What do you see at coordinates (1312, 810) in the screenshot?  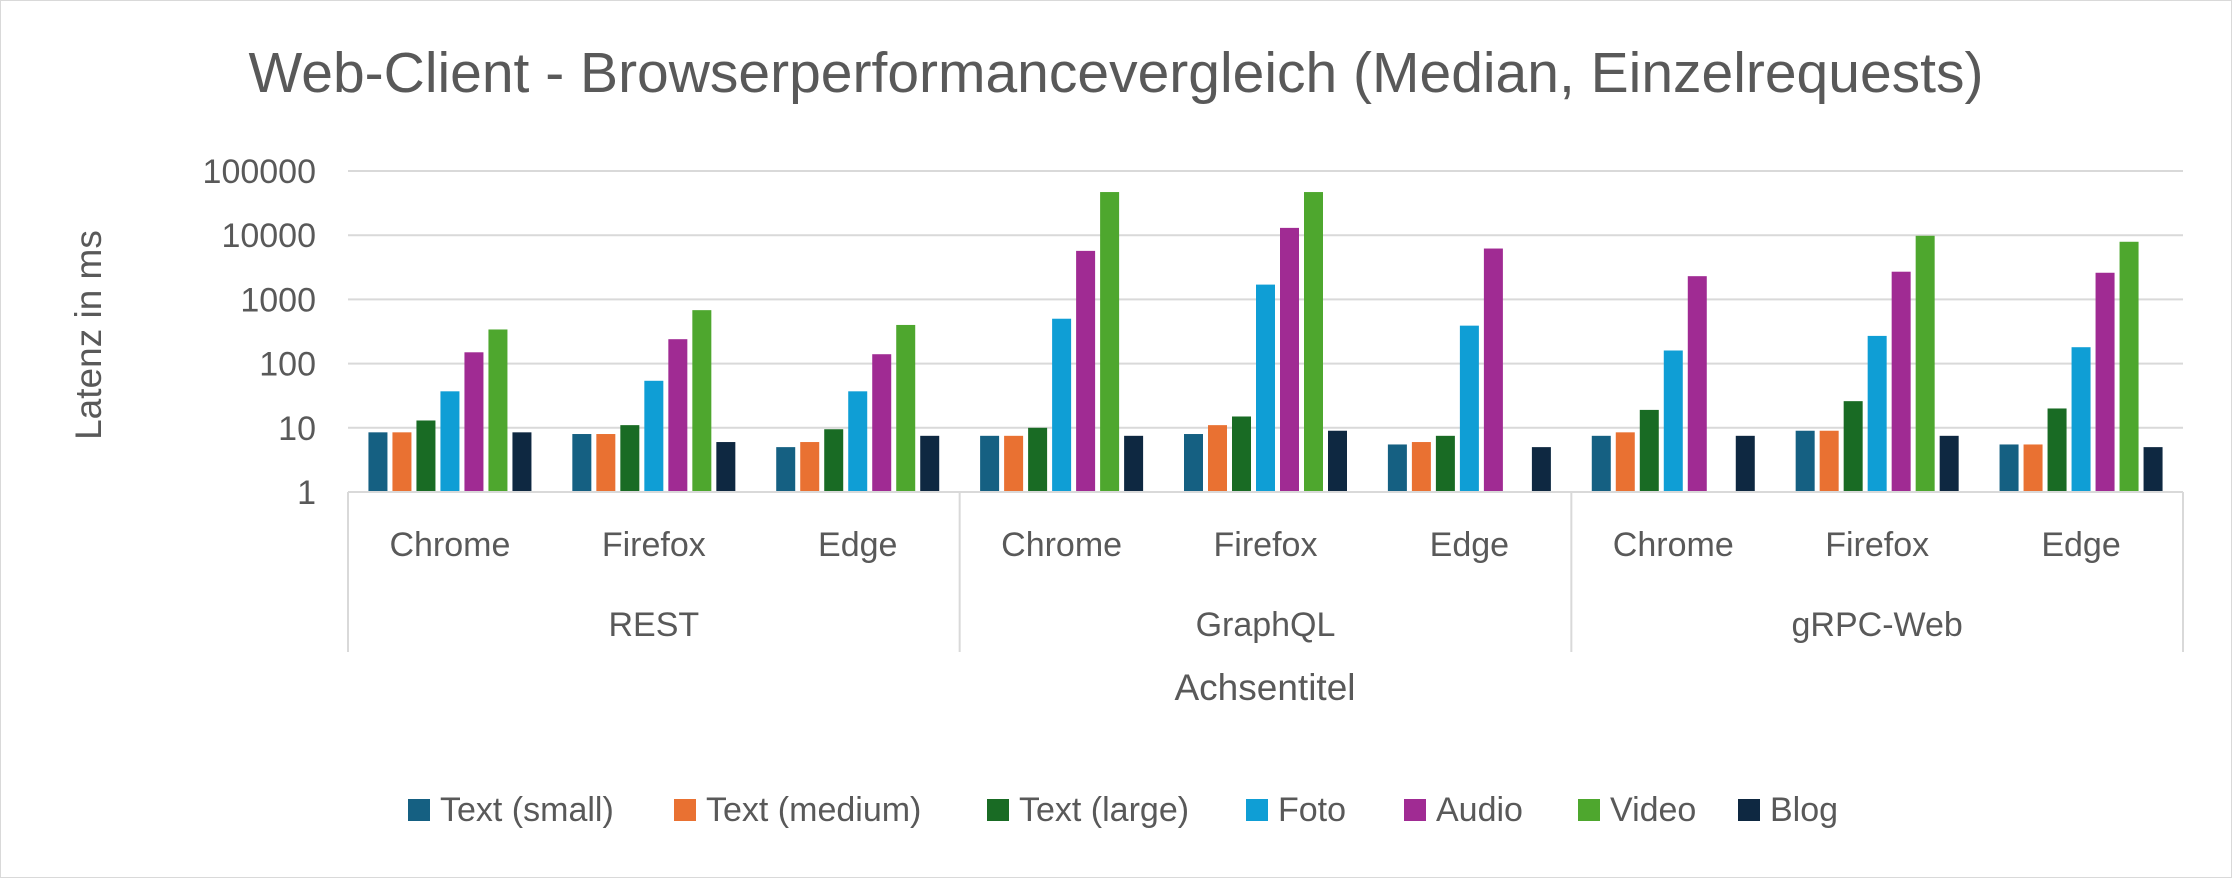 I see `legend-label: Foto` at bounding box center [1312, 810].